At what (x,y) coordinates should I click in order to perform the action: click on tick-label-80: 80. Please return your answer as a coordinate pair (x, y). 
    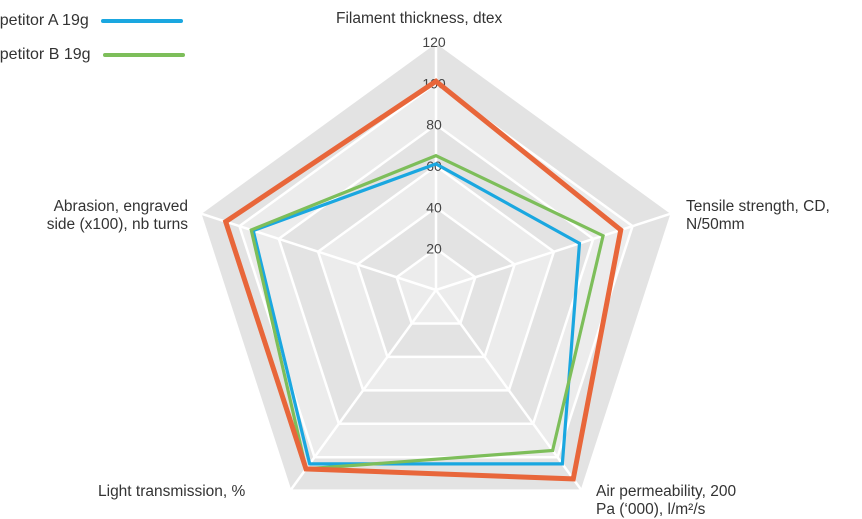
    Looking at the image, I should click on (434, 125).